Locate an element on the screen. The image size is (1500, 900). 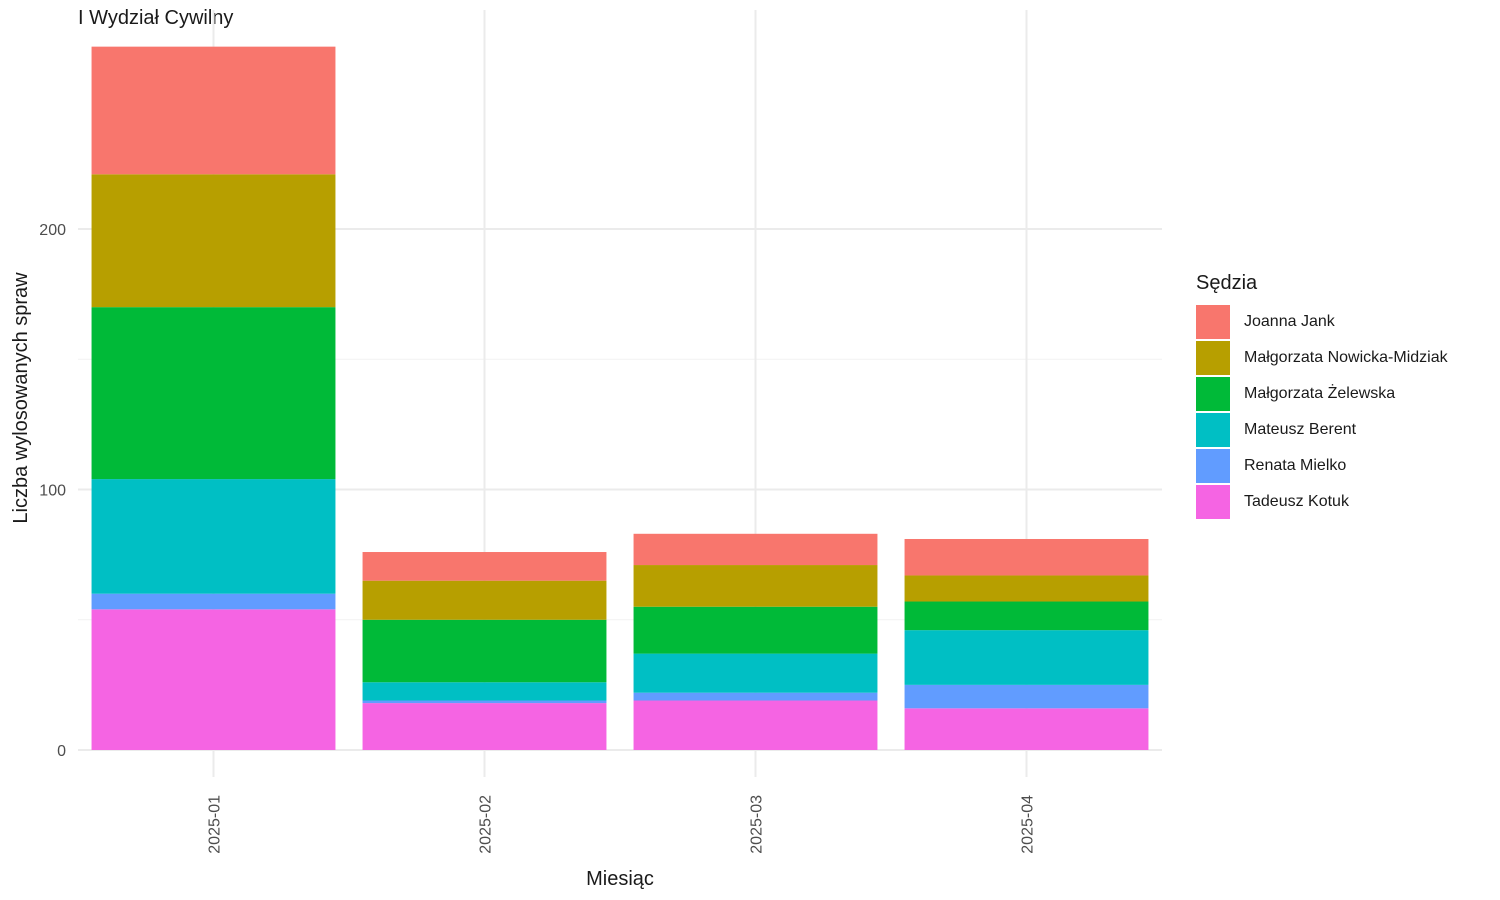
legend-item: Tadeusz Kotuk is located at coordinates (1322, 502).